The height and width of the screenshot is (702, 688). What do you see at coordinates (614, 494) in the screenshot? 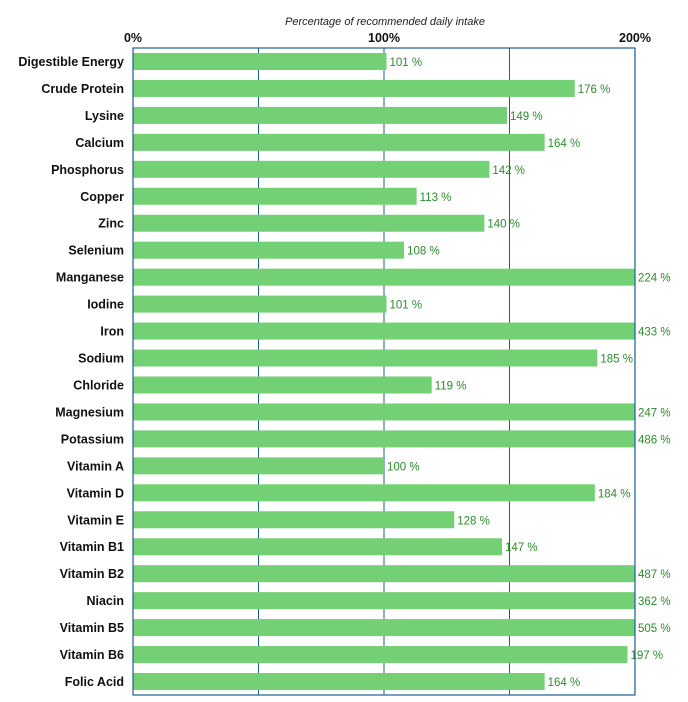
I see `bar-value-label: 184 %` at bounding box center [614, 494].